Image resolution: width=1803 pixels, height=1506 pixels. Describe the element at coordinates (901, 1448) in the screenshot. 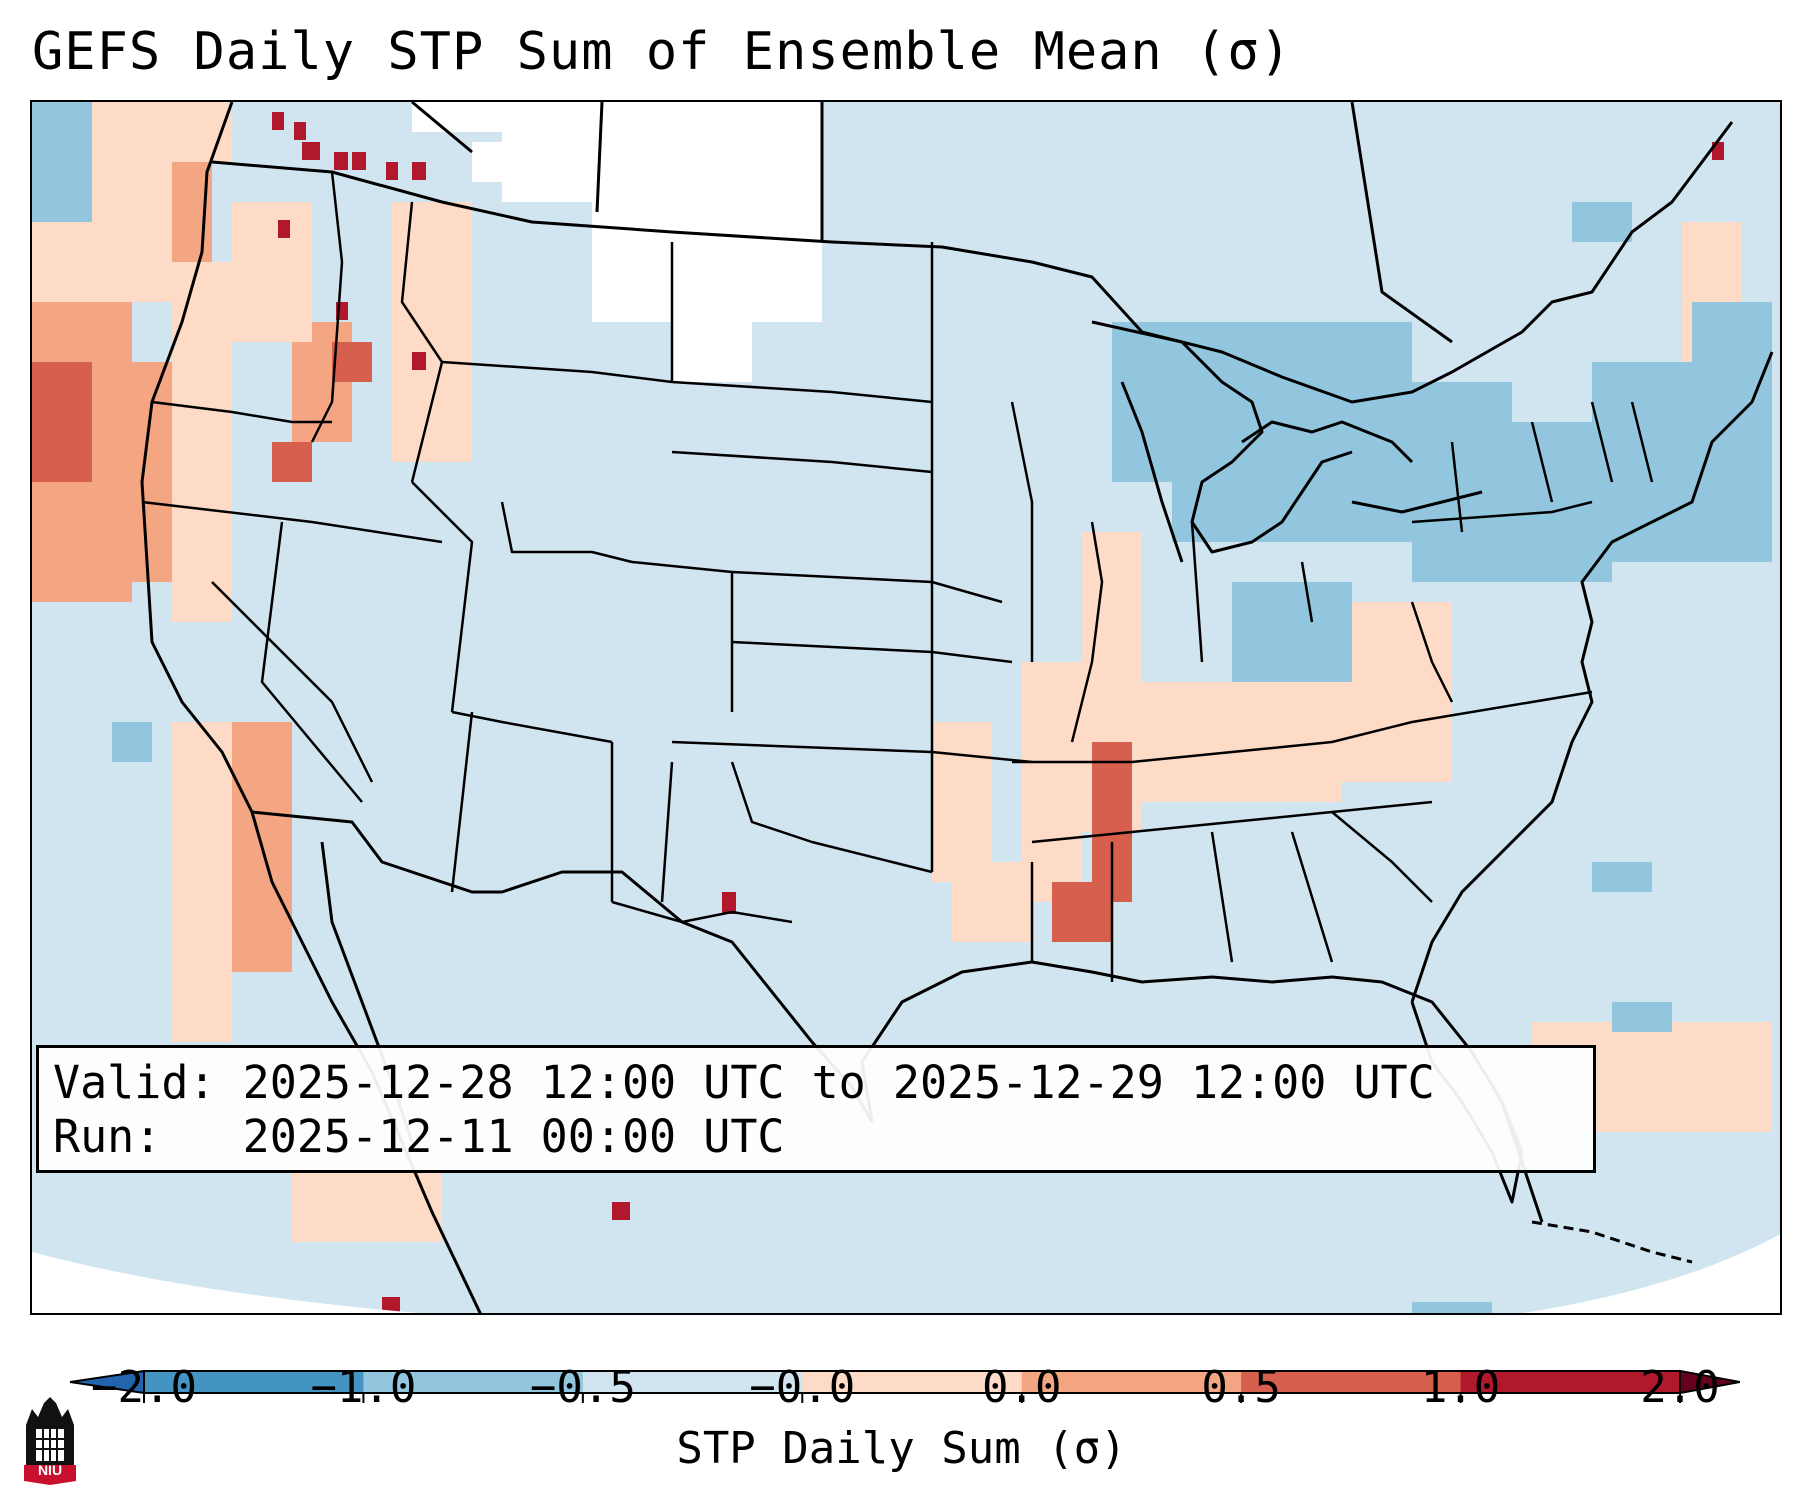

I see `colorbar-label: STP Daily Sum (σ)` at that location.